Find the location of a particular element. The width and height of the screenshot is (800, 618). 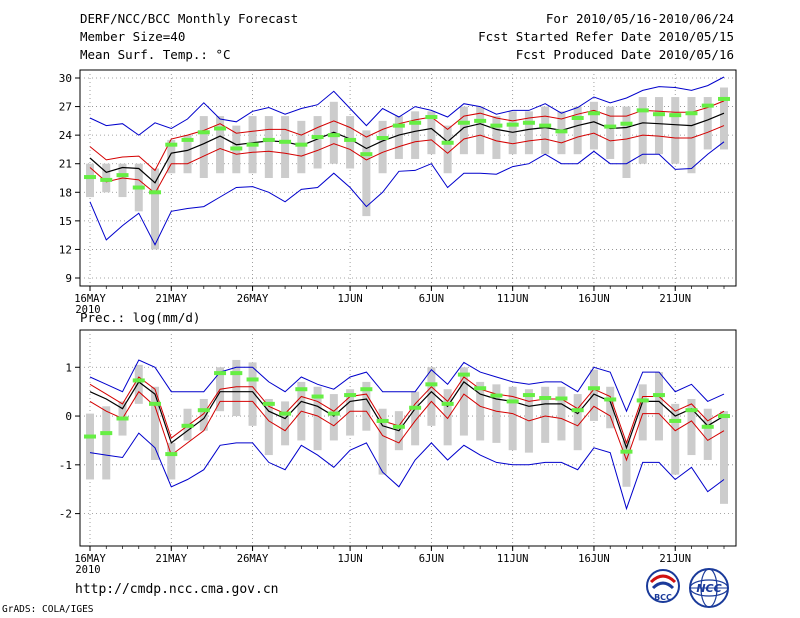

ncc-logo-text: NCC is located at coordinates (708, 588).